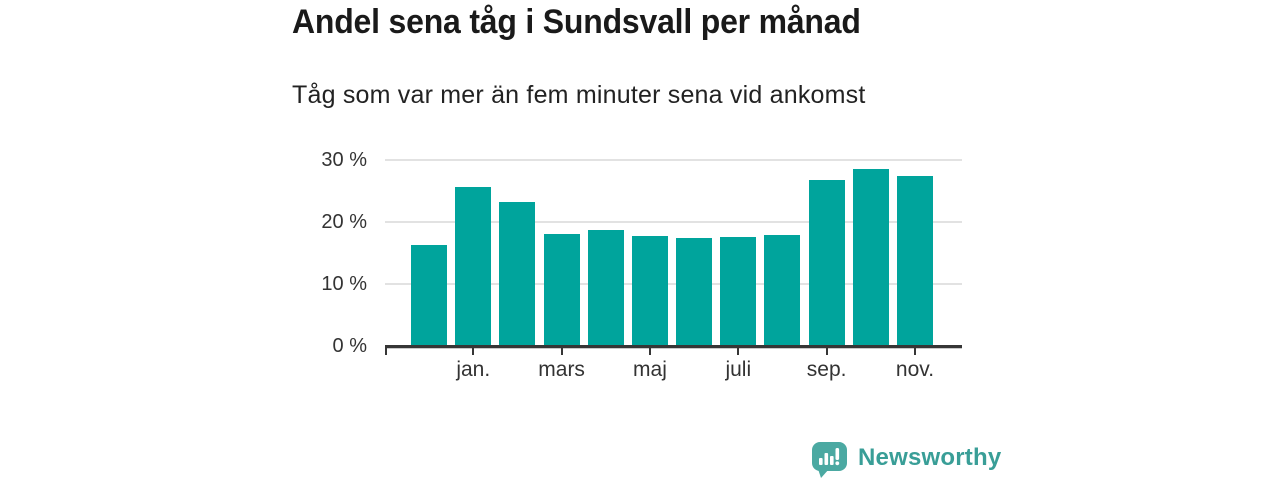 The height and width of the screenshot is (480, 1280). Describe the element at coordinates (344, 222) in the screenshot. I see `y-tick-label: 20 %` at that location.